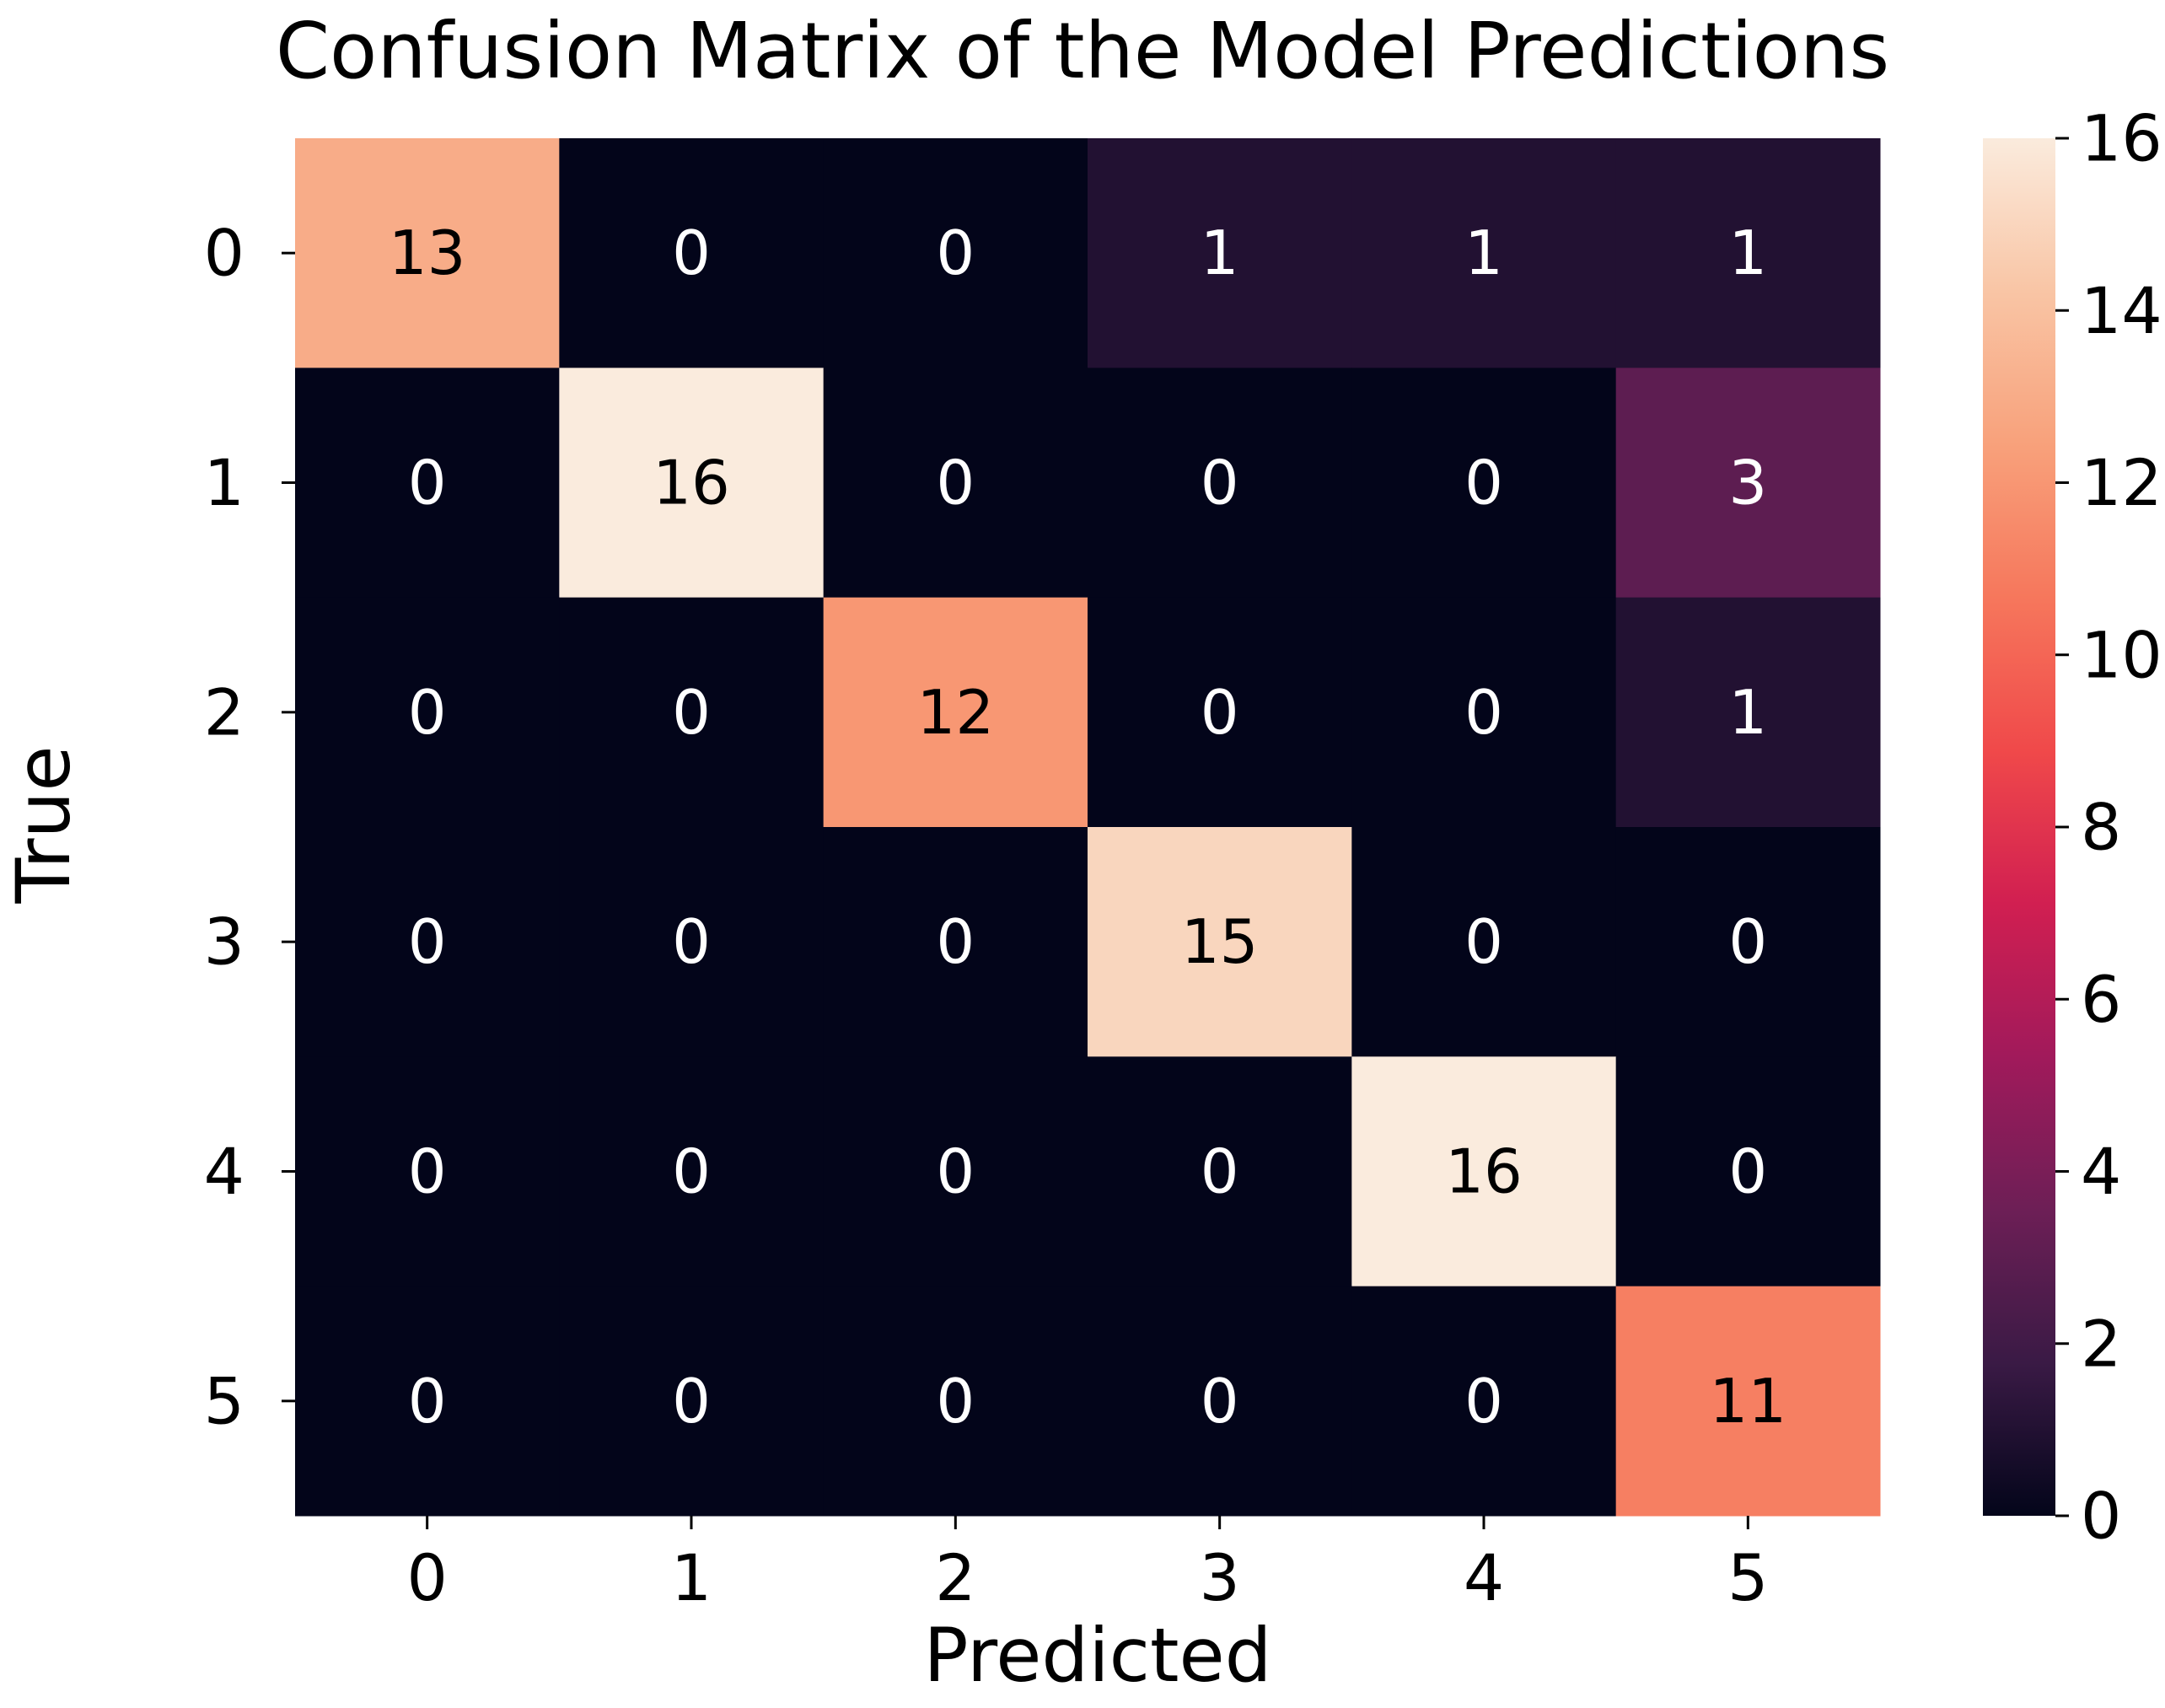  I want to click on cell-value-label: 12, so click(956, 712).